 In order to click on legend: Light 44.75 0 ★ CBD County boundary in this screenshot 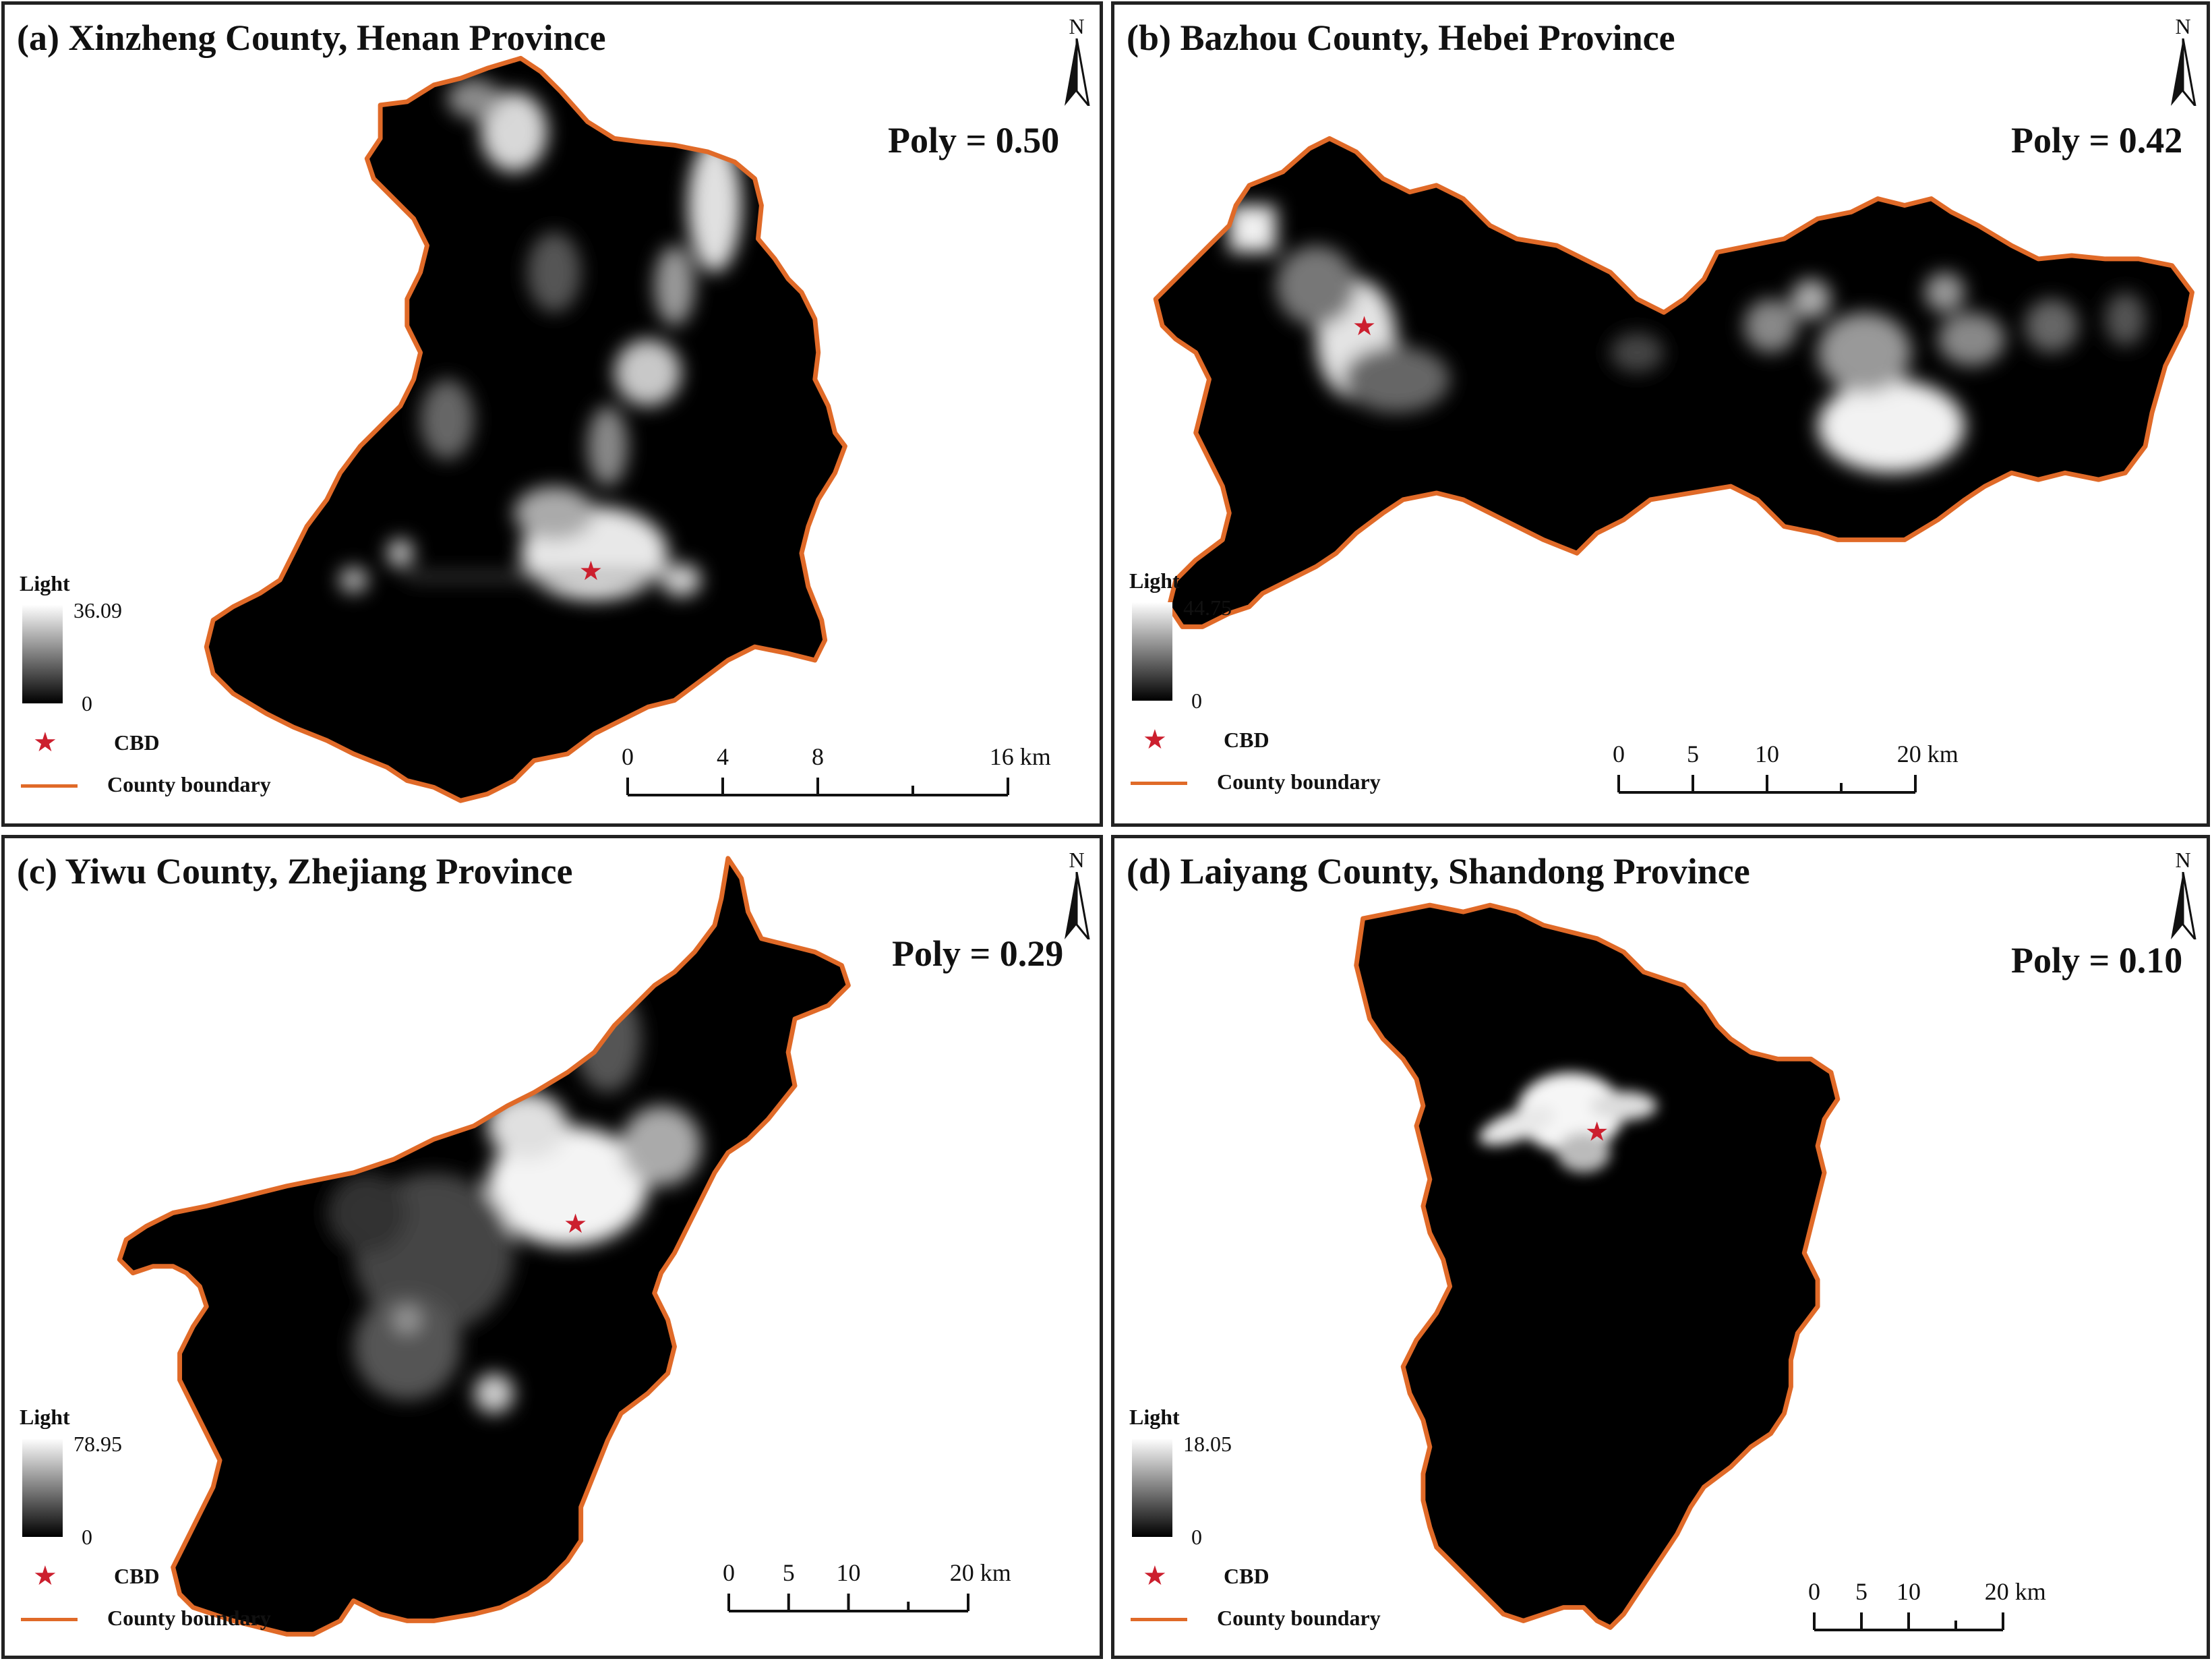, I will do `click(1255, 681)`.